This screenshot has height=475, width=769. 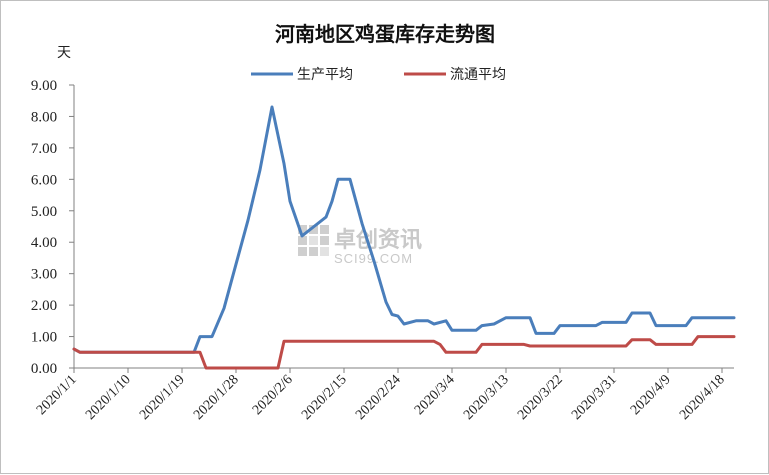 I want to click on y-tick-label: 7.00, so click(x=44, y=149).